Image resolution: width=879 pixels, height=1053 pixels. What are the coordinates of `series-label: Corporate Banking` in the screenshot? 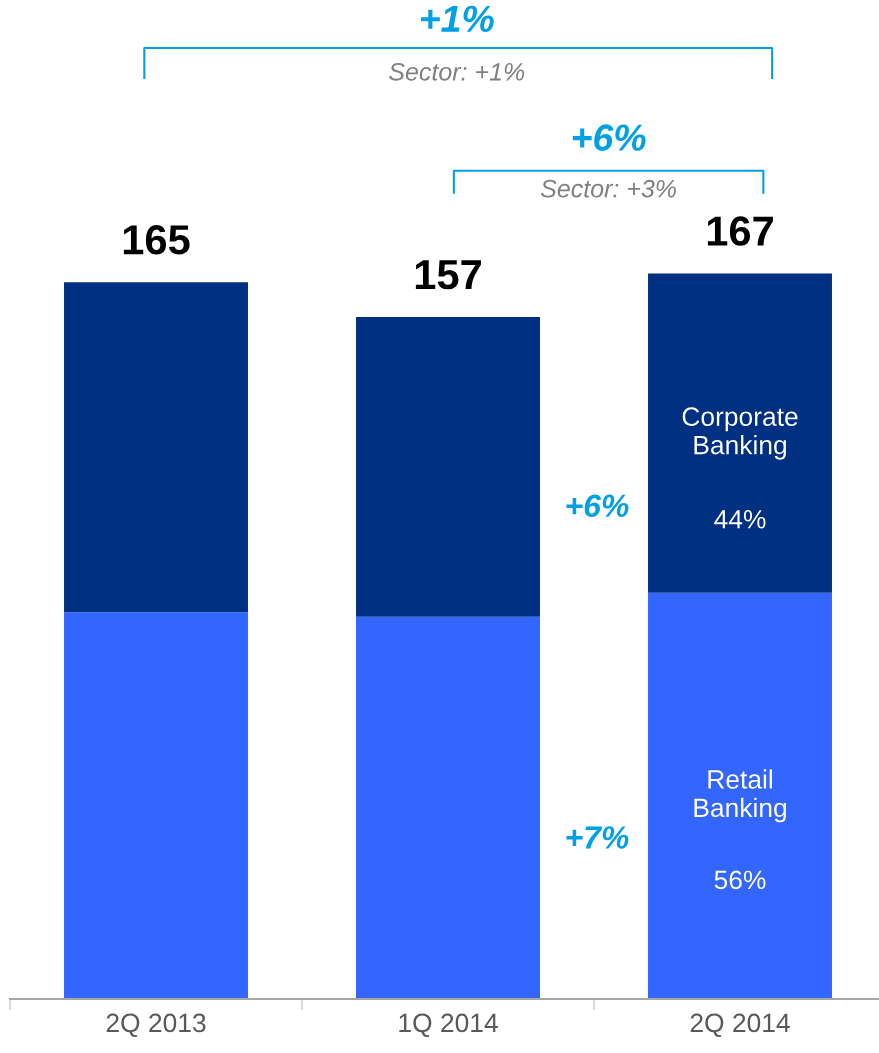 It's located at (740, 433).